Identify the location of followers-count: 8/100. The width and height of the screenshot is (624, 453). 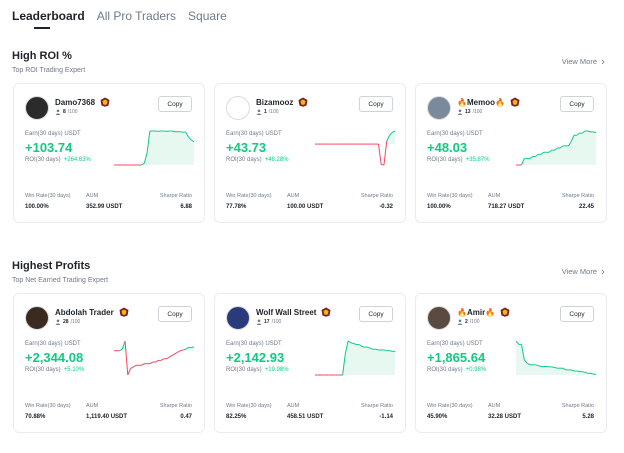
(66, 112).